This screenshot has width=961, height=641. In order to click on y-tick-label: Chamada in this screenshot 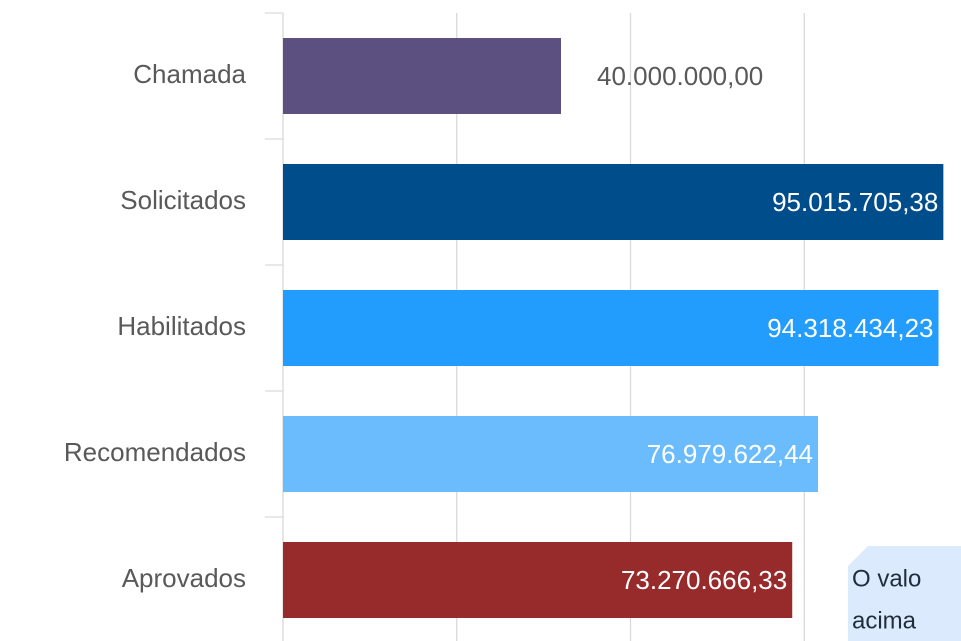, I will do `click(189, 74)`.